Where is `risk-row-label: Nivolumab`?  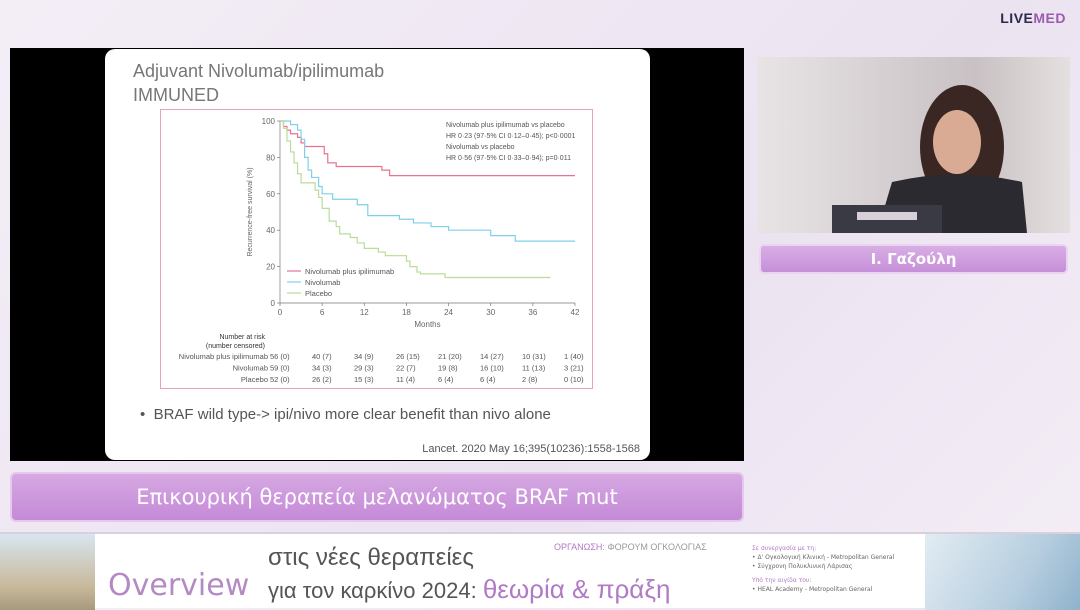
risk-row-label: Nivolumab is located at coordinates (250, 368).